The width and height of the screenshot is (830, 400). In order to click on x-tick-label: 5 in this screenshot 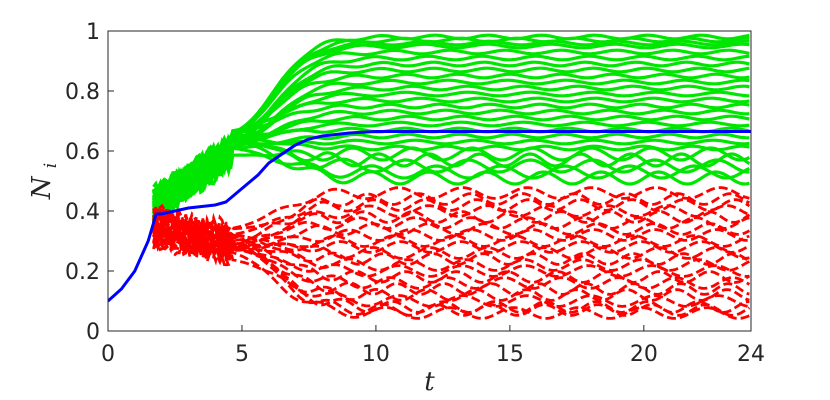, I will do `click(242, 354)`.